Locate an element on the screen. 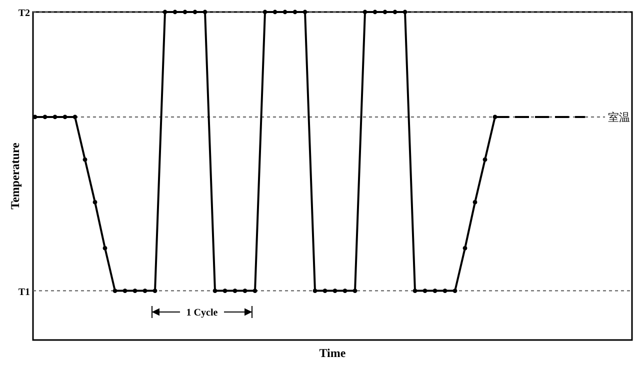 The image size is (640, 367). annotation: 1 Cycle is located at coordinates (202, 313).